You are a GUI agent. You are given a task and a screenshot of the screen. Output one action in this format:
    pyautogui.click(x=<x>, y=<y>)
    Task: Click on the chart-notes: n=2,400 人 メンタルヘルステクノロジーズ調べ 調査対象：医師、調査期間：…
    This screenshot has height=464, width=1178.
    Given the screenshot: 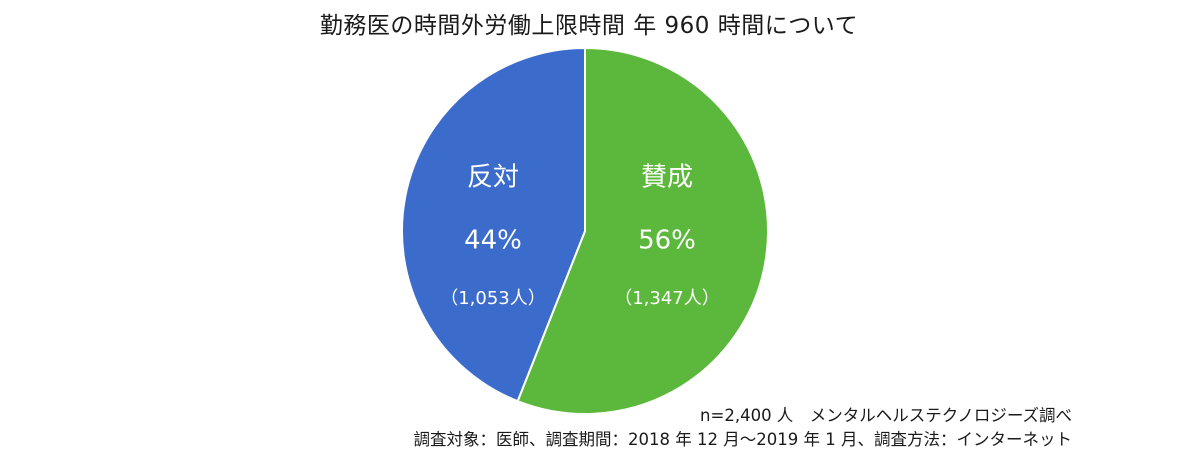 What is the action you would take?
    pyautogui.click(x=743, y=428)
    